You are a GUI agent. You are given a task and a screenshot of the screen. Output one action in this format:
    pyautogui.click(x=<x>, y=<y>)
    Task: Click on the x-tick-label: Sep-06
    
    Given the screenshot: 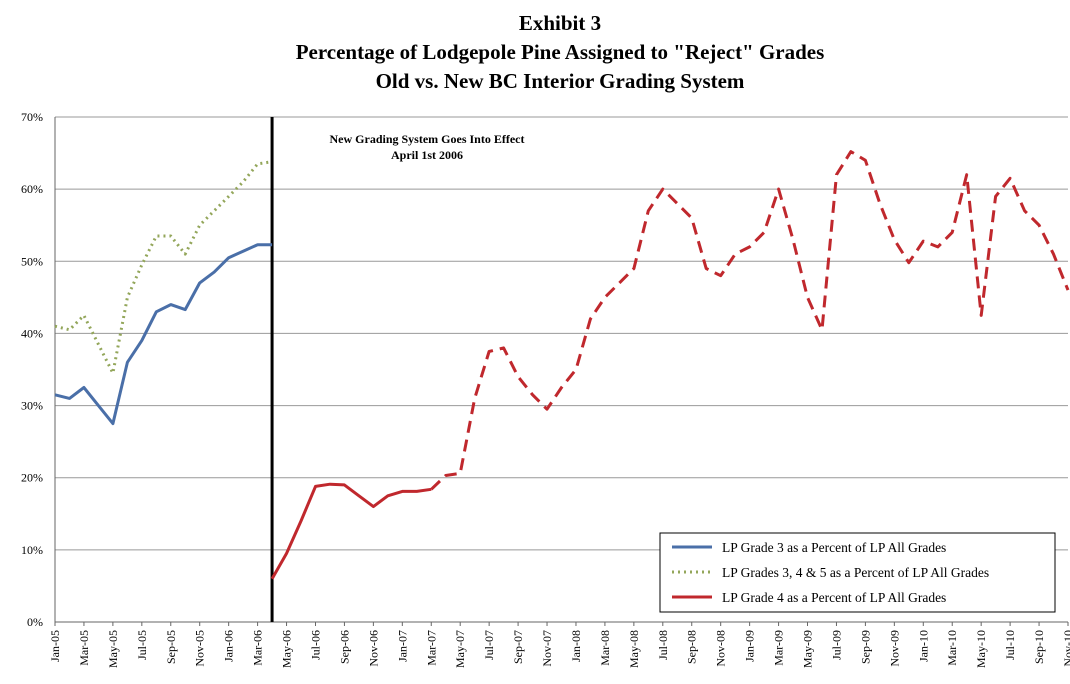 What is the action you would take?
    pyautogui.click(x=344, y=647)
    